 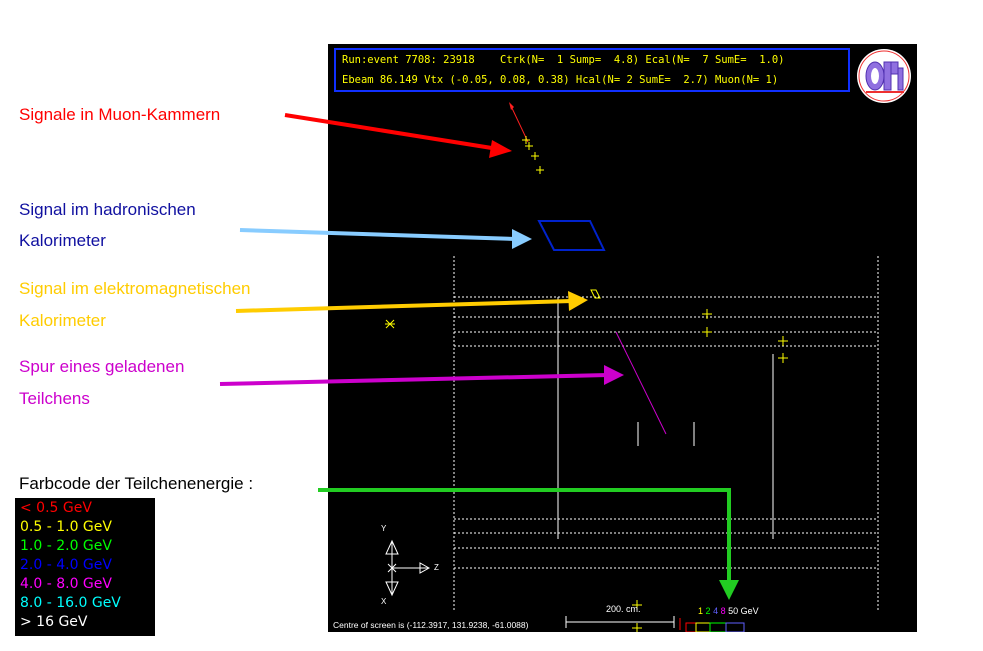 What do you see at coordinates (384, 528) in the screenshot?
I see `axis-label-y: Y` at bounding box center [384, 528].